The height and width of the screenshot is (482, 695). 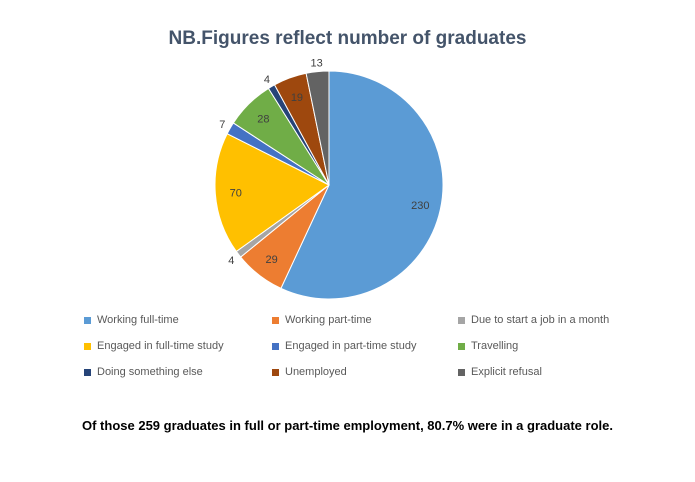 I want to click on legend-label: Working full-time, so click(x=138, y=320).